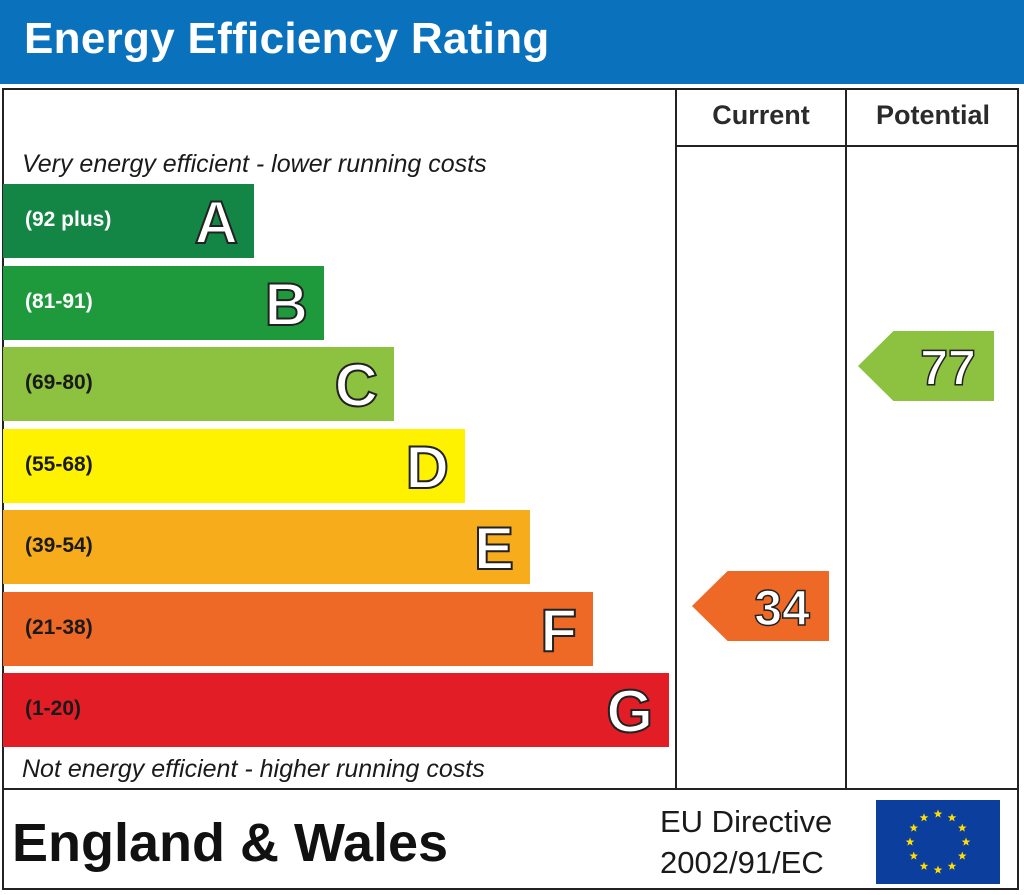 This screenshot has height=895, width=1024. I want to click on potential-rating-value: 77, so click(947, 368).